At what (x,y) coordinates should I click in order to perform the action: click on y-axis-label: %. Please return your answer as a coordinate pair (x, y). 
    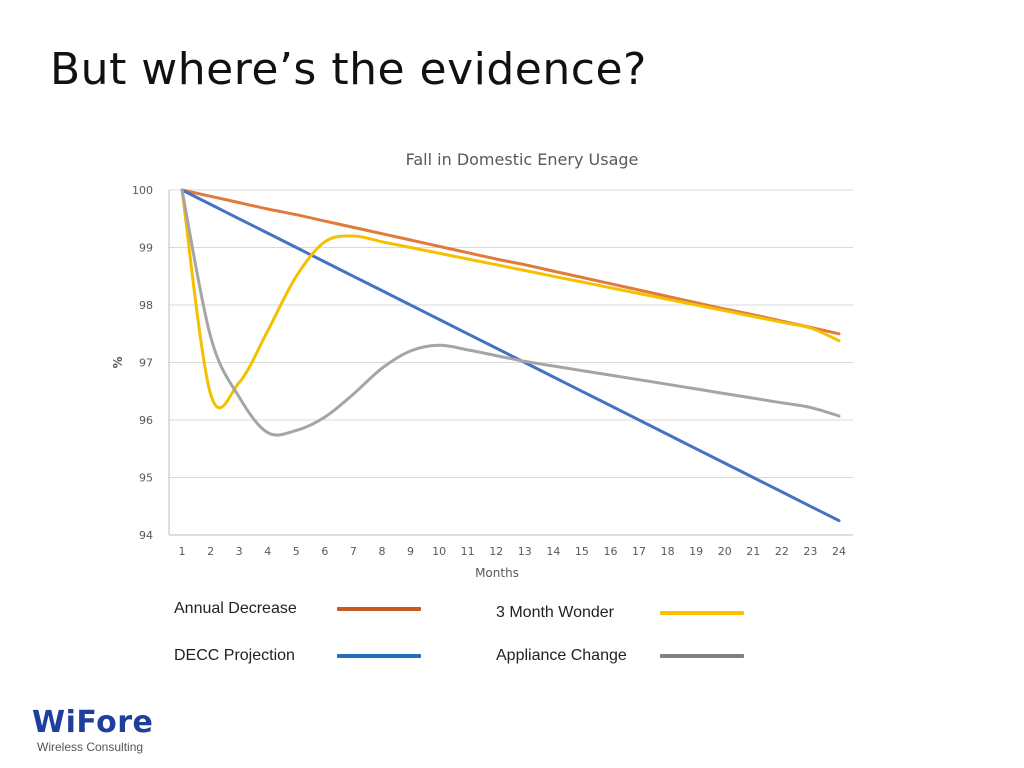
    Looking at the image, I should click on (118, 362).